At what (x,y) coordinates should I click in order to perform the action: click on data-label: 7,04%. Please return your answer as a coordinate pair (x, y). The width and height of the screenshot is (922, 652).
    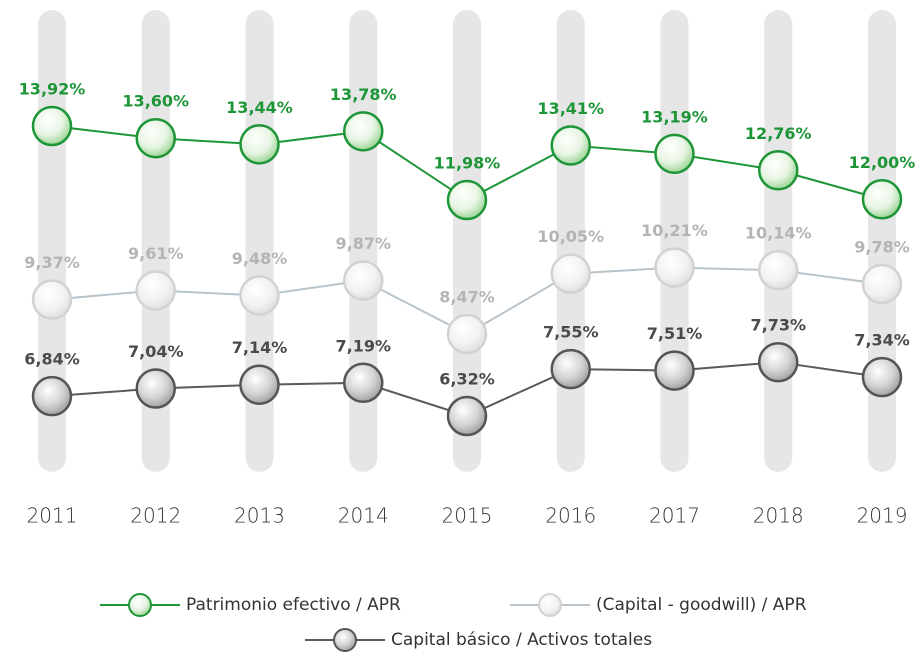
    Looking at the image, I should click on (156, 351).